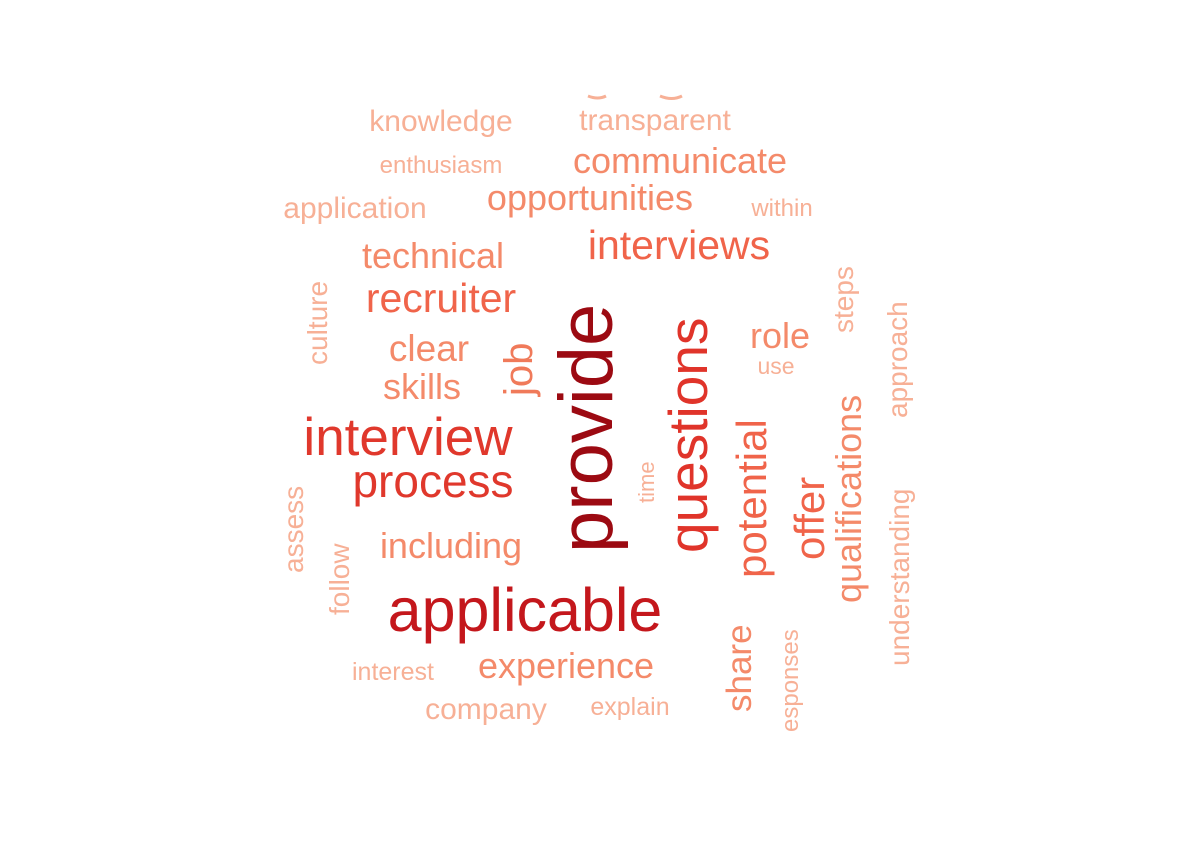 Image resolution: width=1177 pixels, height=852 pixels. I want to click on word-steps: steps, so click(843, 299).